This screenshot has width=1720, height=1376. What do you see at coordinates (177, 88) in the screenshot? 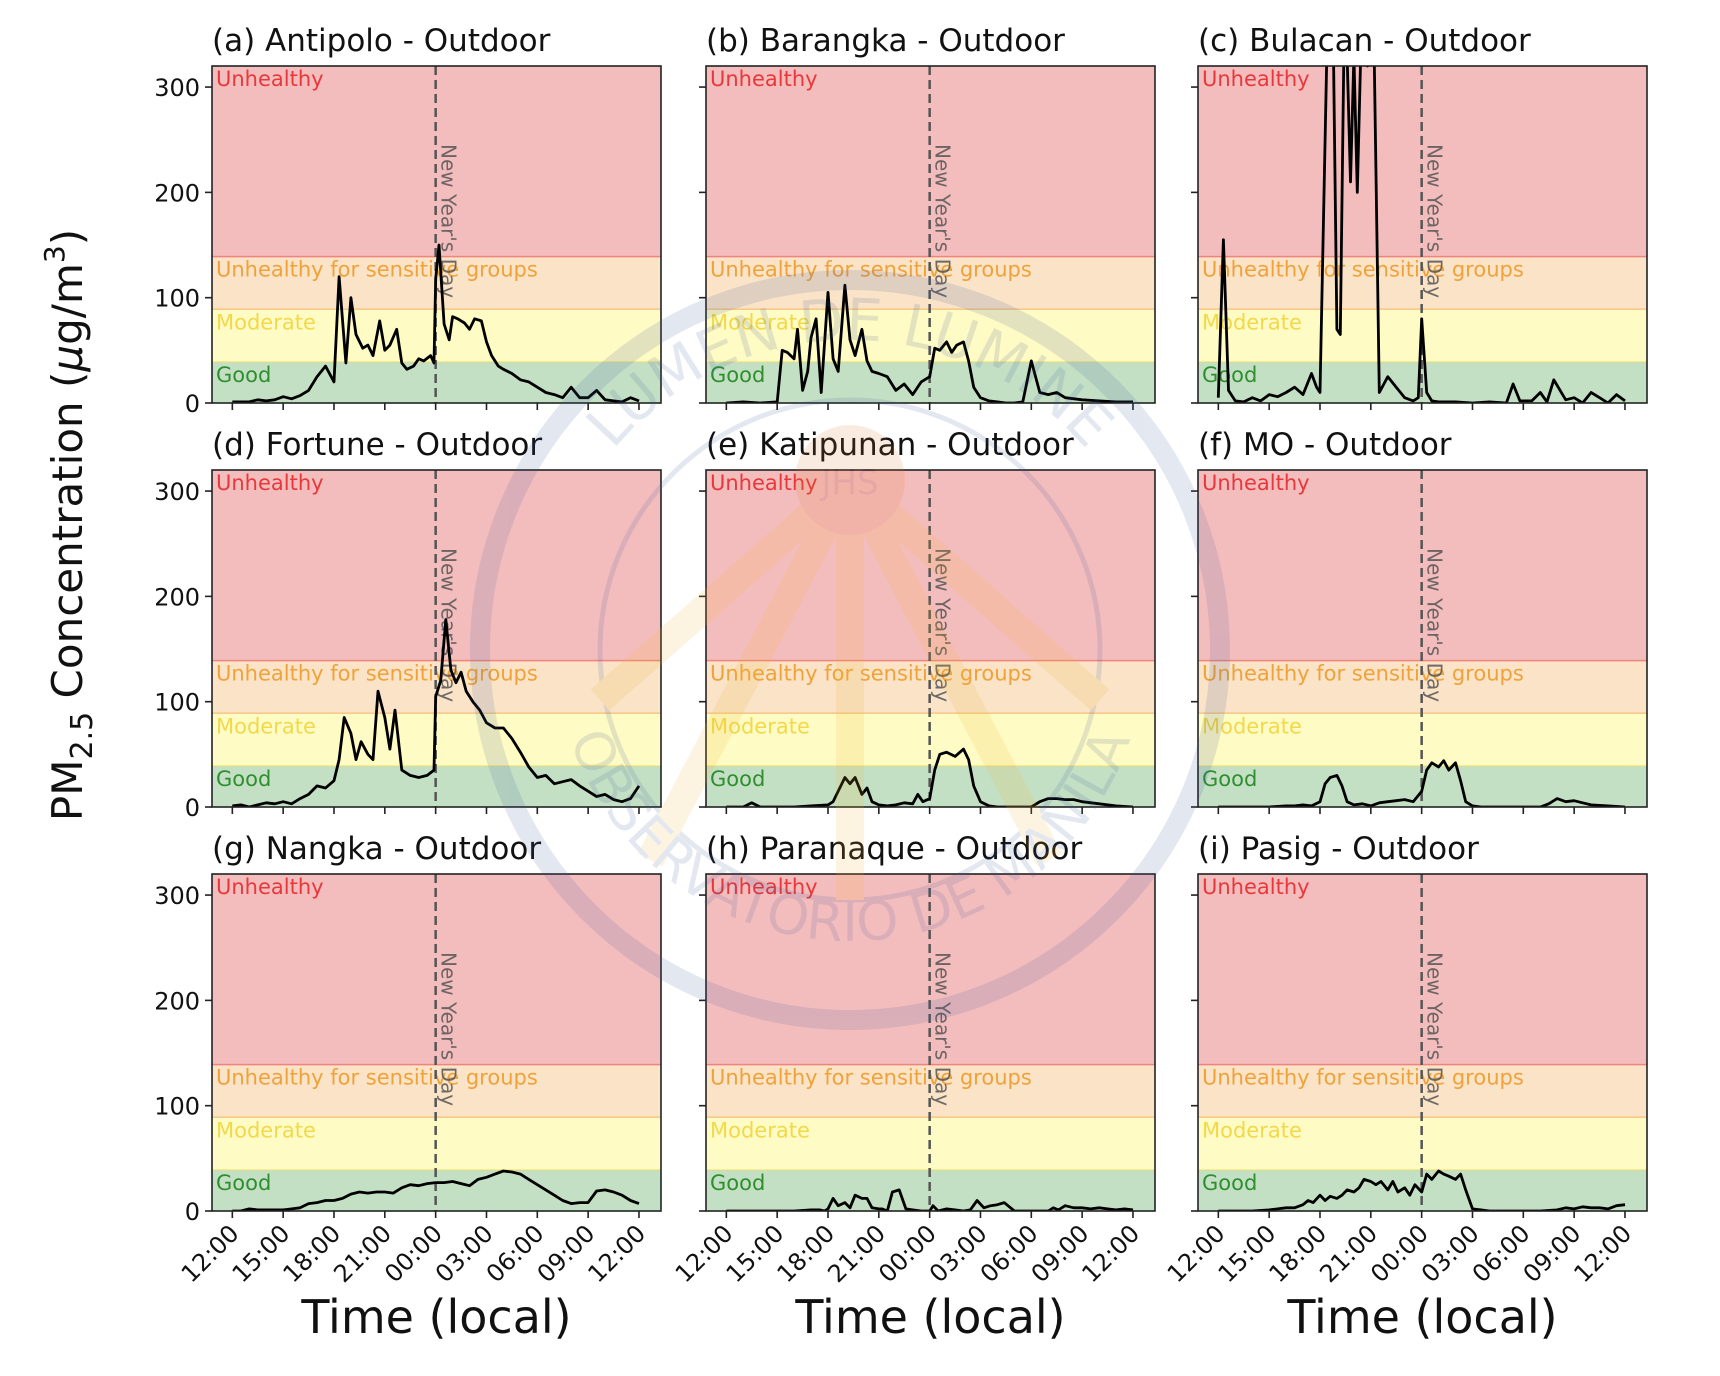
I see `y-tick-label: 300` at bounding box center [177, 88].